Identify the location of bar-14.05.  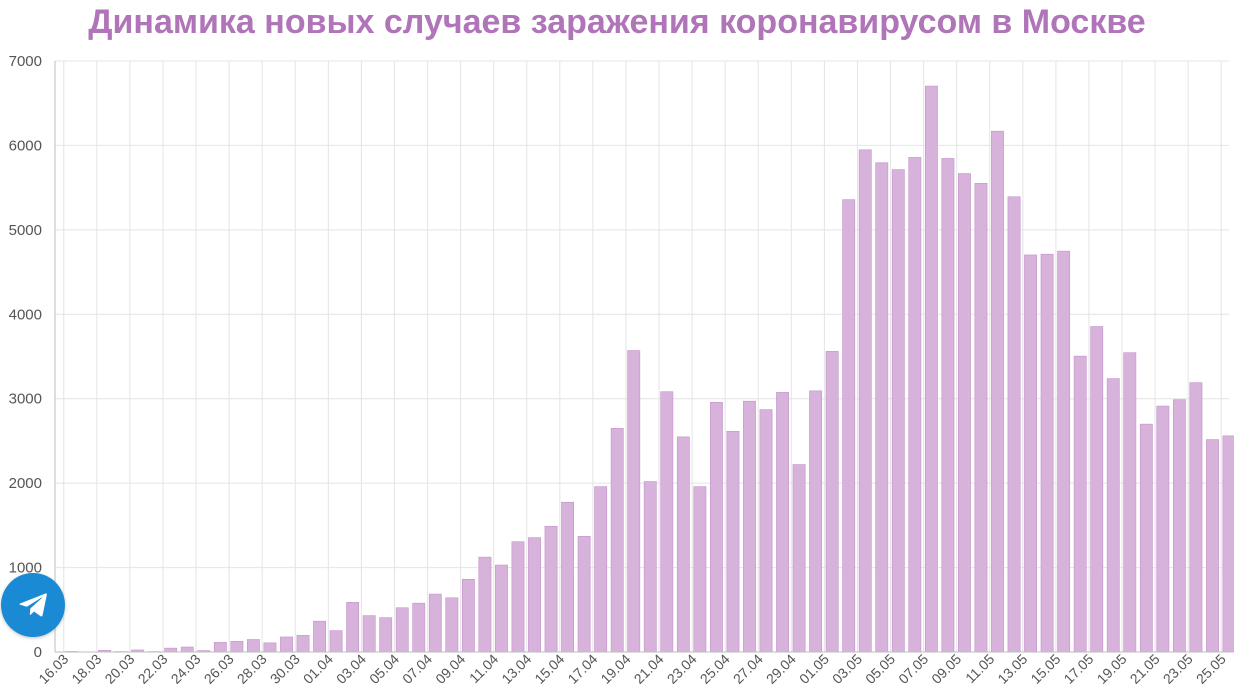
(1047, 453).